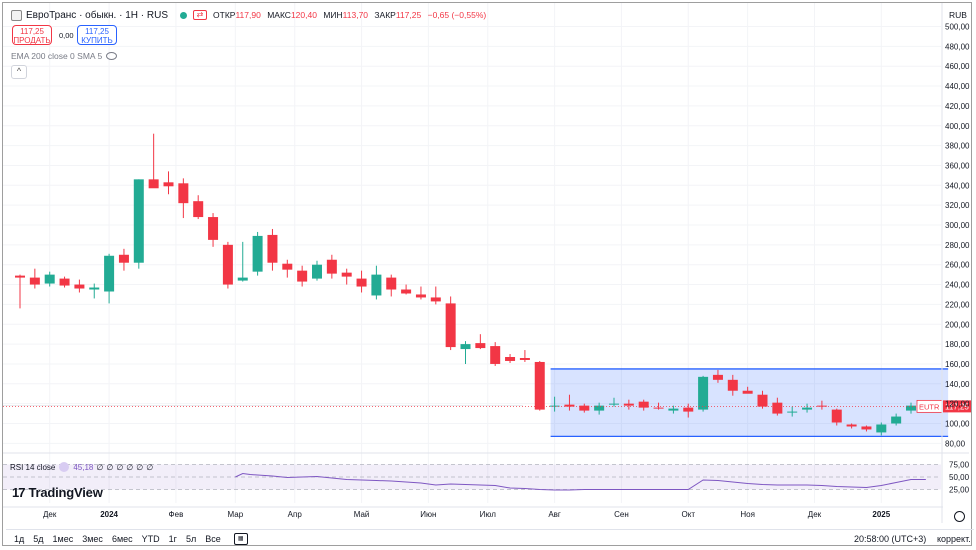  What do you see at coordinates (19, 539) in the screenshot?
I see `timeframe-1d: 1д` at bounding box center [19, 539].